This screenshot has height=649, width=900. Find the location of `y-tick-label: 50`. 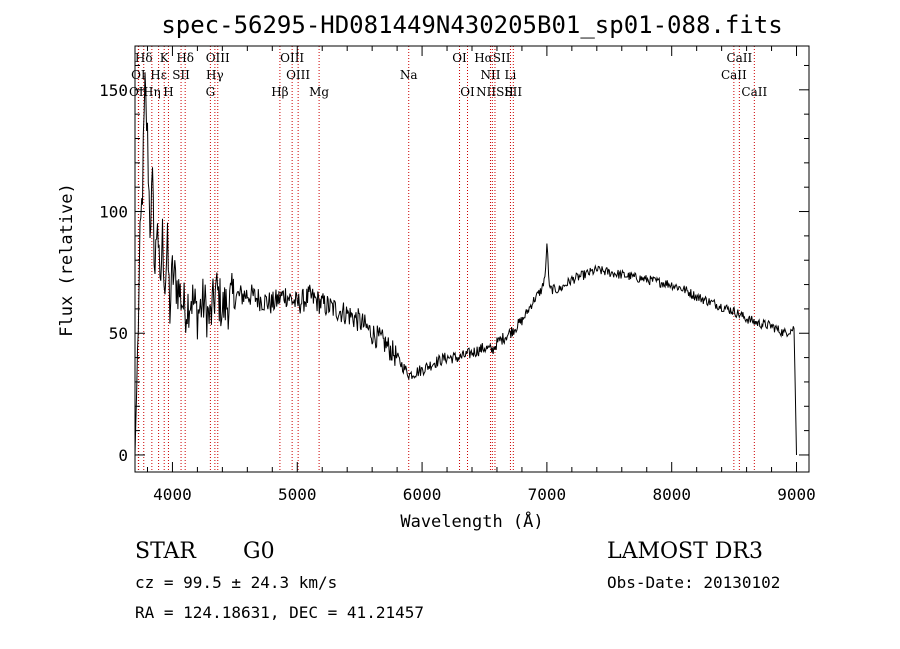

y-tick-label: 50 is located at coordinates (118, 333).